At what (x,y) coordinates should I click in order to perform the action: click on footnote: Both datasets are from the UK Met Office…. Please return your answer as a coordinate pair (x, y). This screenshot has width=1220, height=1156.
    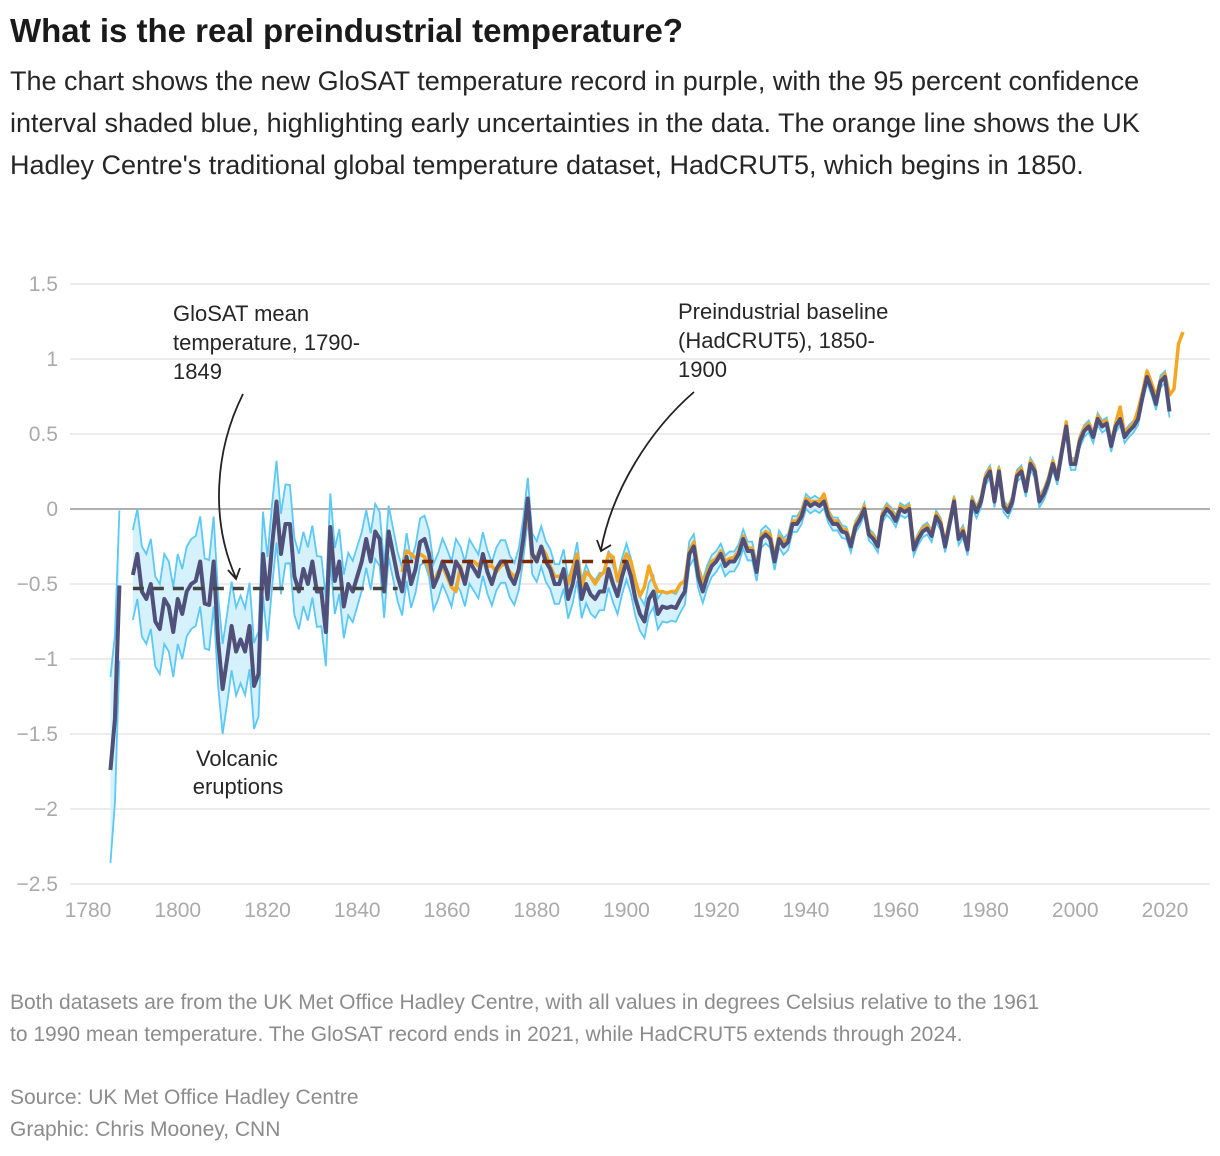
    Looking at the image, I should click on (610, 1019).